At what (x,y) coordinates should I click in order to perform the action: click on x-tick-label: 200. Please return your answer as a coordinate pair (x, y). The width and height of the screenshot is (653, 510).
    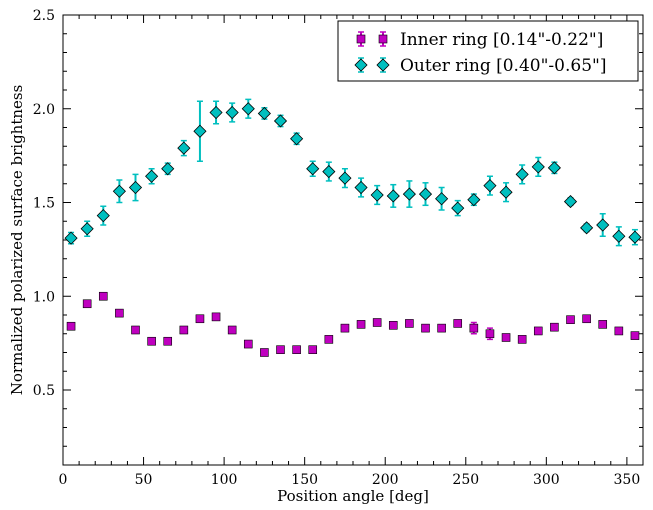
    Looking at the image, I should click on (385, 480).